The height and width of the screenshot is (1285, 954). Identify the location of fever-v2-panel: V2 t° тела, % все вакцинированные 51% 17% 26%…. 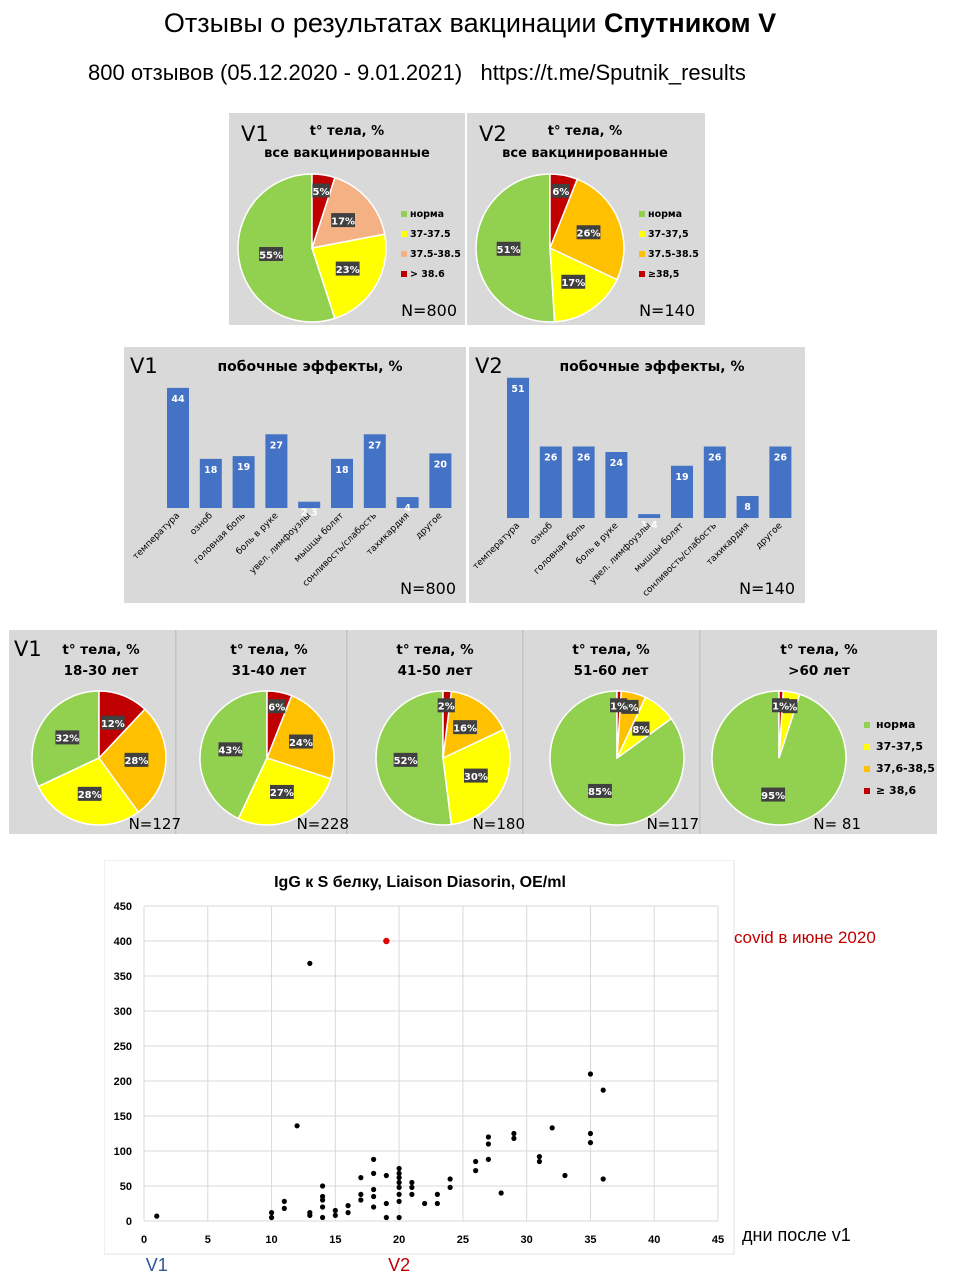
(586, 219).